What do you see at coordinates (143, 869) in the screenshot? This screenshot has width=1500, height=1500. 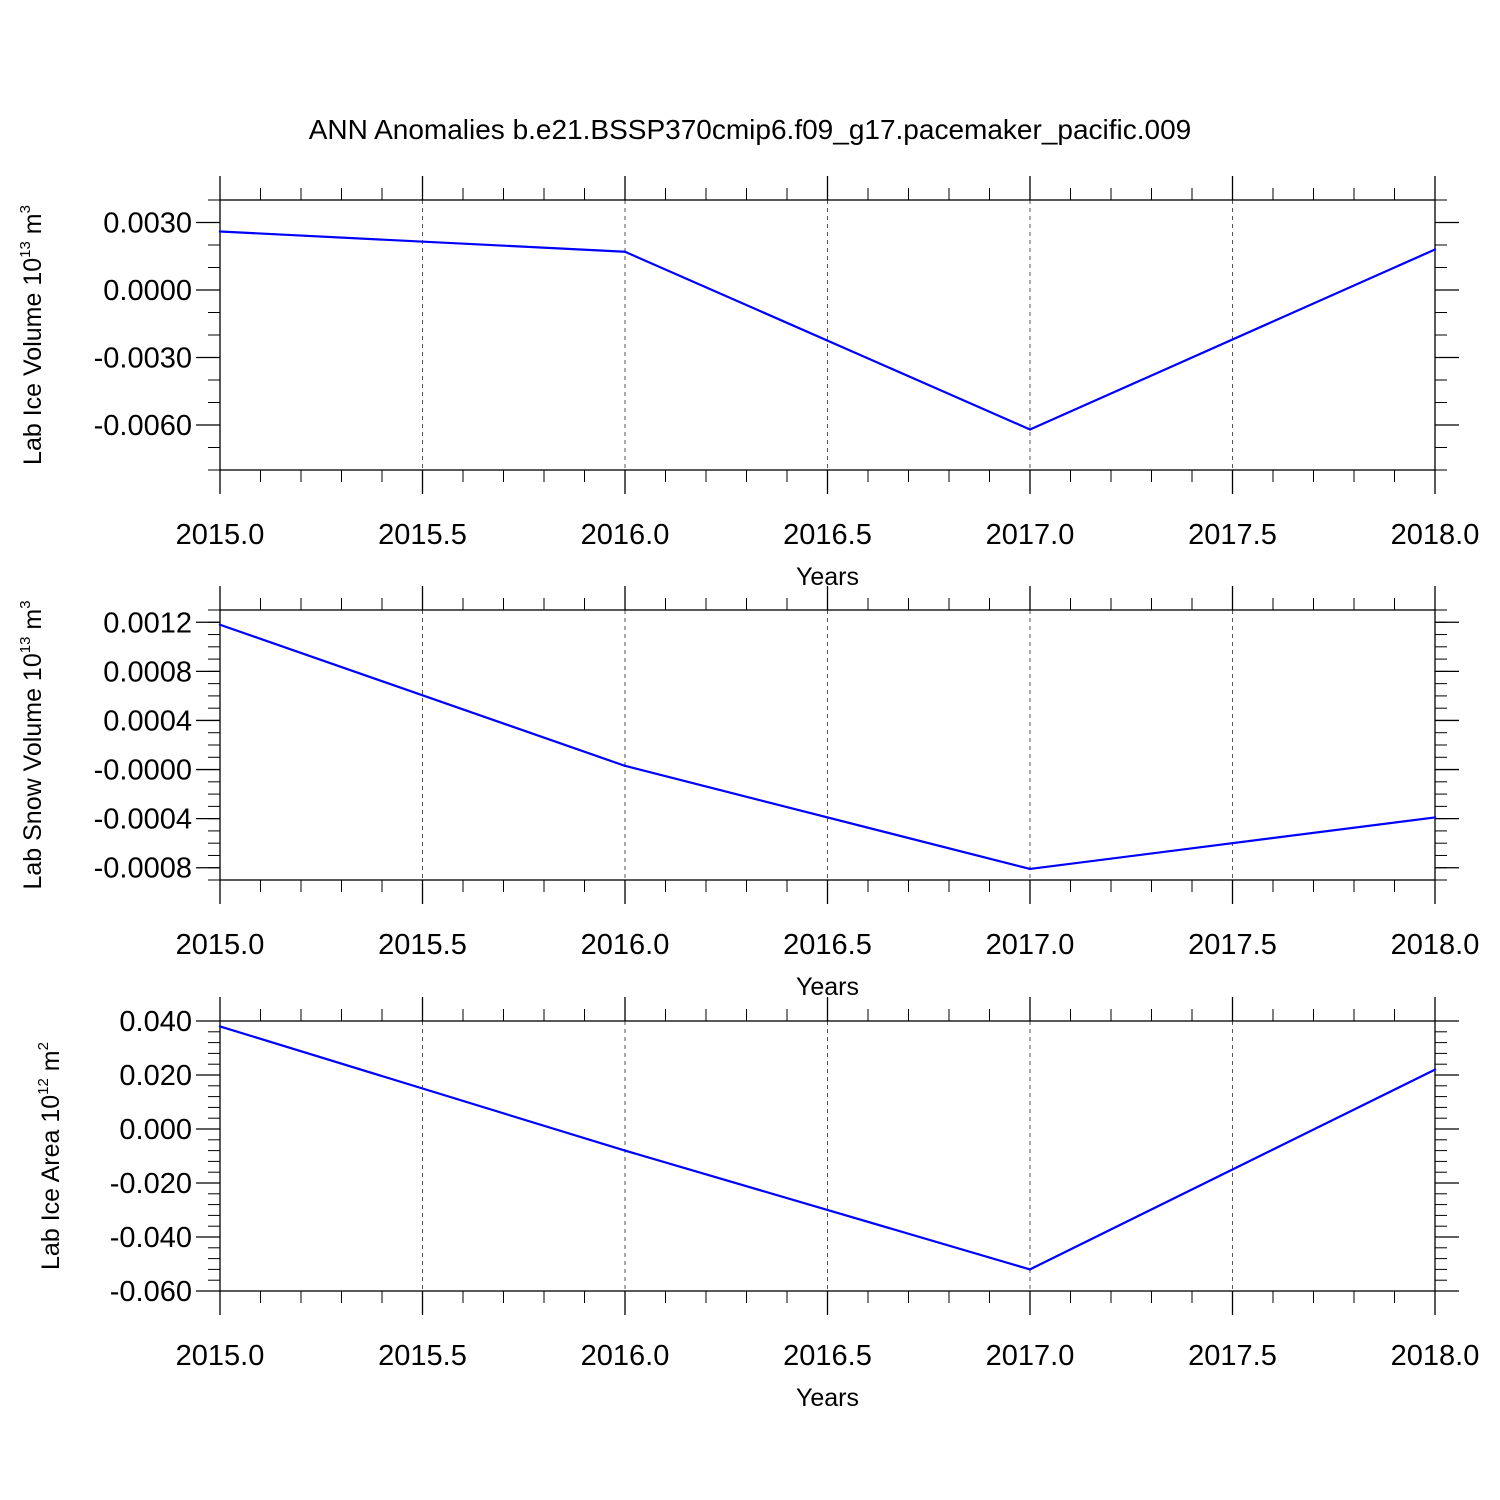 I see `y-tick-label: -0.0008` at bounding box center [143, 869].